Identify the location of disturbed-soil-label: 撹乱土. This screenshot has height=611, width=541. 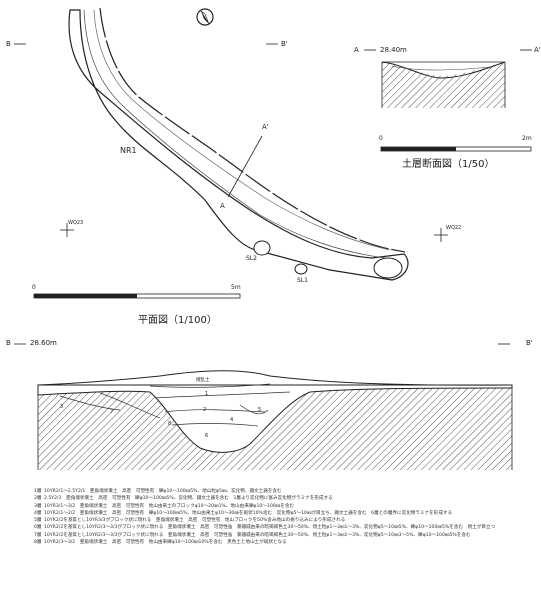
(203, 380).